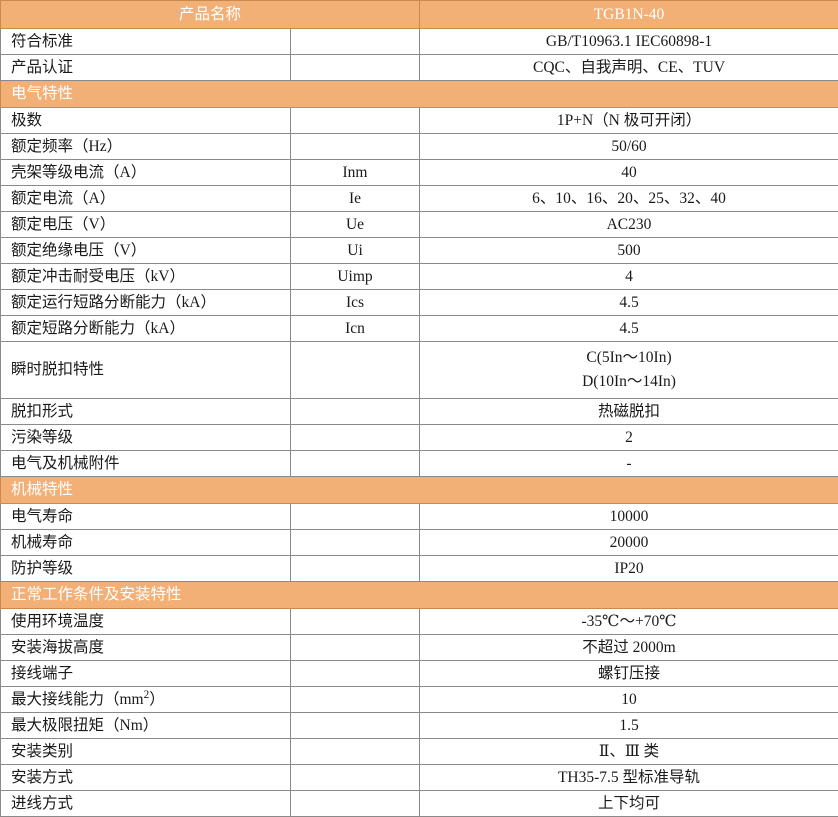 This screenshot has width=838, height=817. What do you see at coordinates (629, 42) in the screenshot?
I see `spec-parameter-value: GB/T10963.1 IEC60898-1` at bounding box center [629, 42].